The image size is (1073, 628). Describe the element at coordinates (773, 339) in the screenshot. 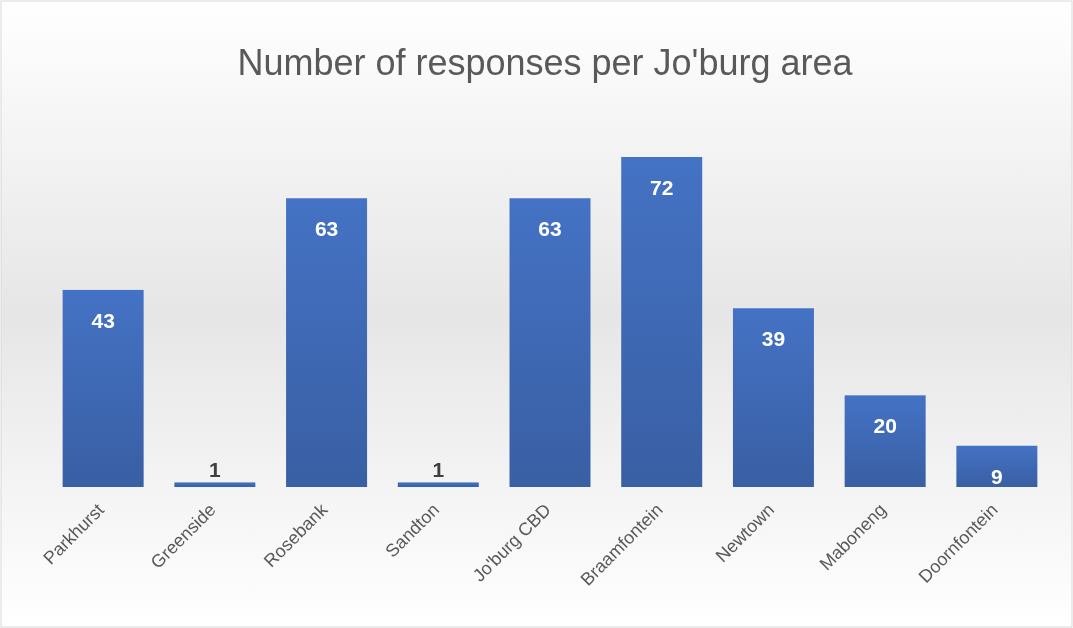

I see `data-label: 39` at that location.